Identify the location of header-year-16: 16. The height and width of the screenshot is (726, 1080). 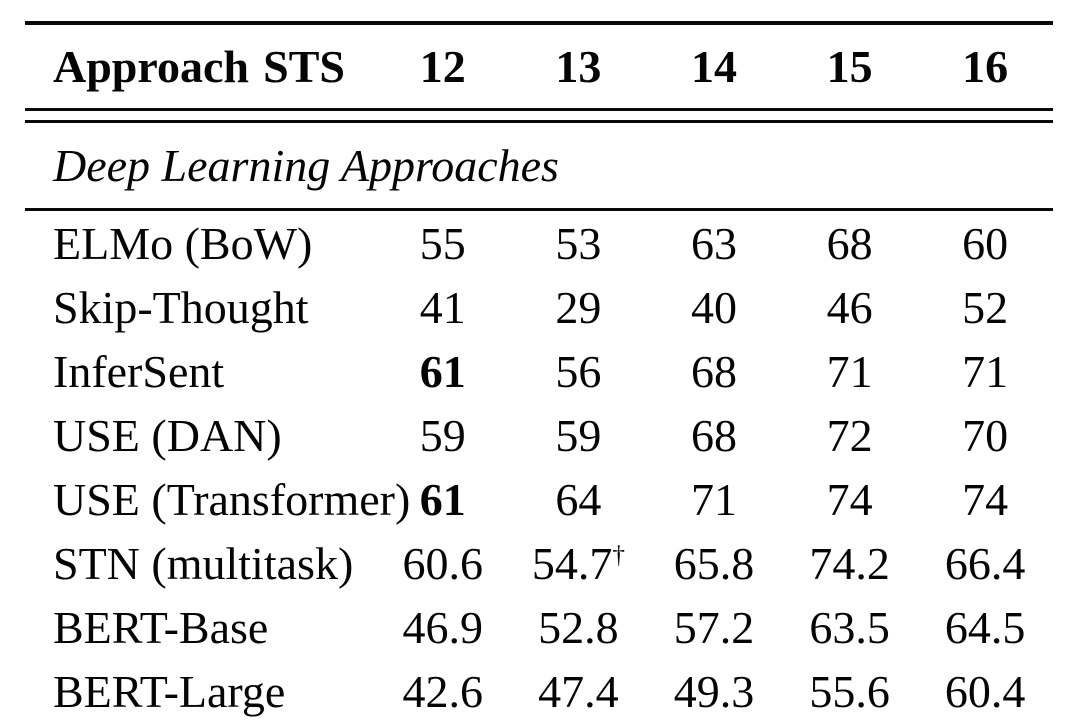
(985, 66).